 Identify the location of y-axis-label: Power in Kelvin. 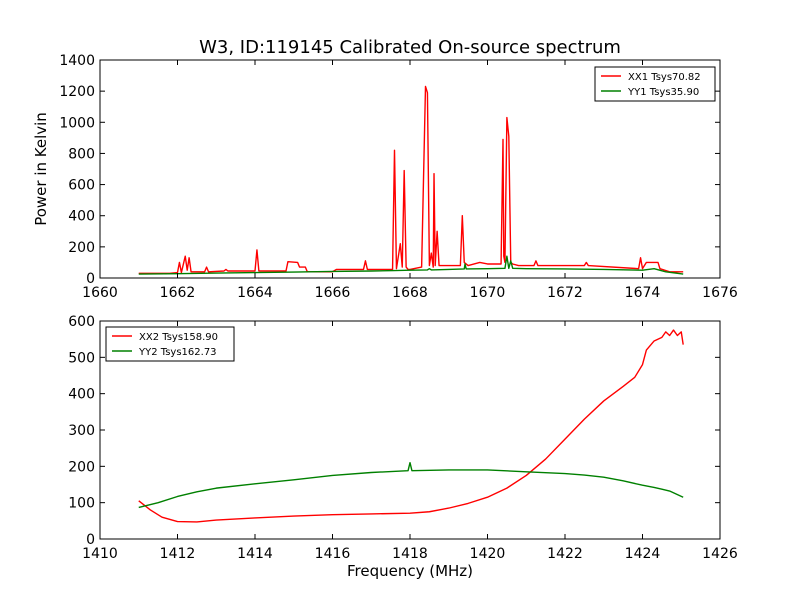
(41, 169).